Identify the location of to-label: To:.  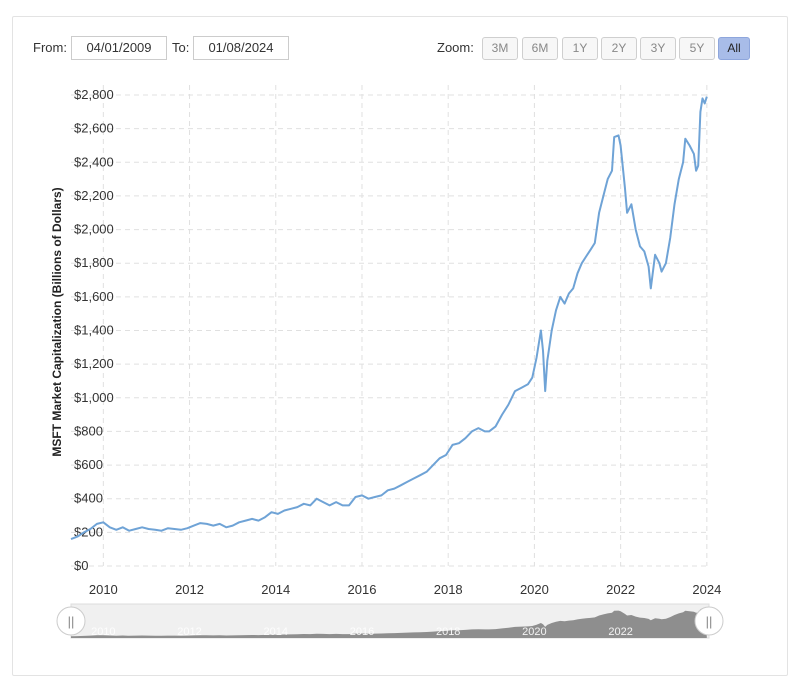
(181, 47).